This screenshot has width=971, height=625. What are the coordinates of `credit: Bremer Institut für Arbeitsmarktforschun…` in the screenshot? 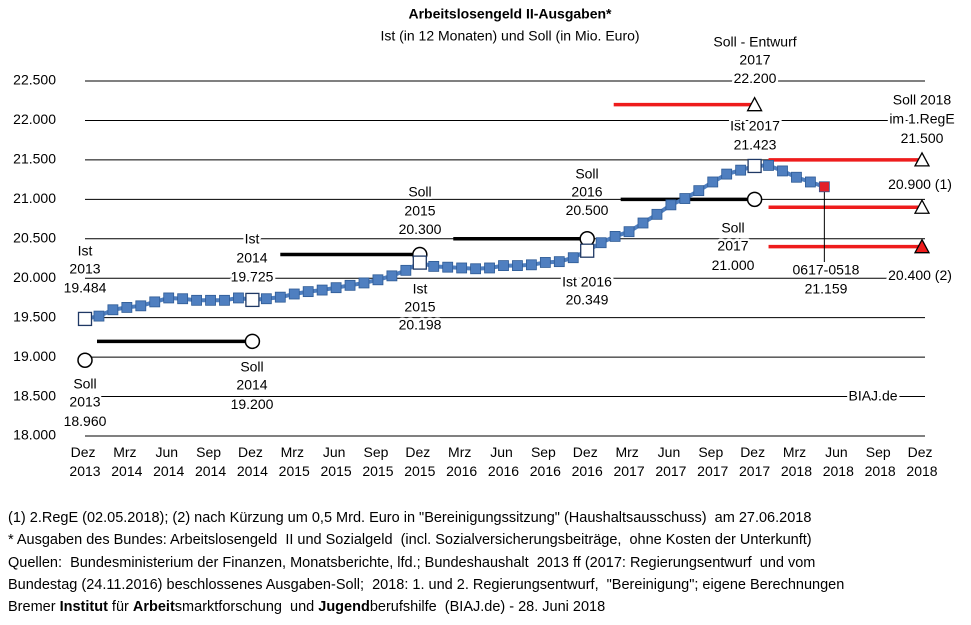 It's located at (426, 607).